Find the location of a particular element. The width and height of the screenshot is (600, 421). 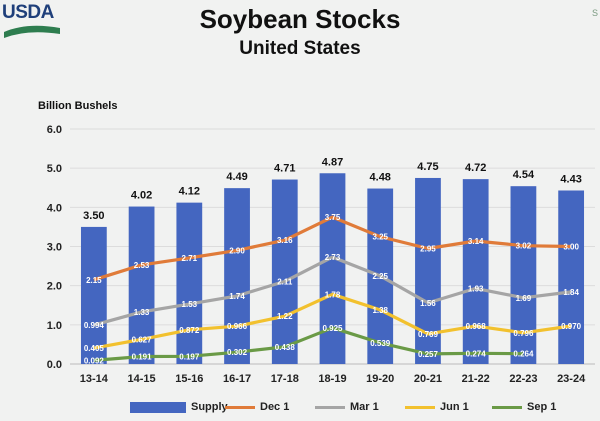

legend-item-supply: Supply is located at coordinates (179, 407).